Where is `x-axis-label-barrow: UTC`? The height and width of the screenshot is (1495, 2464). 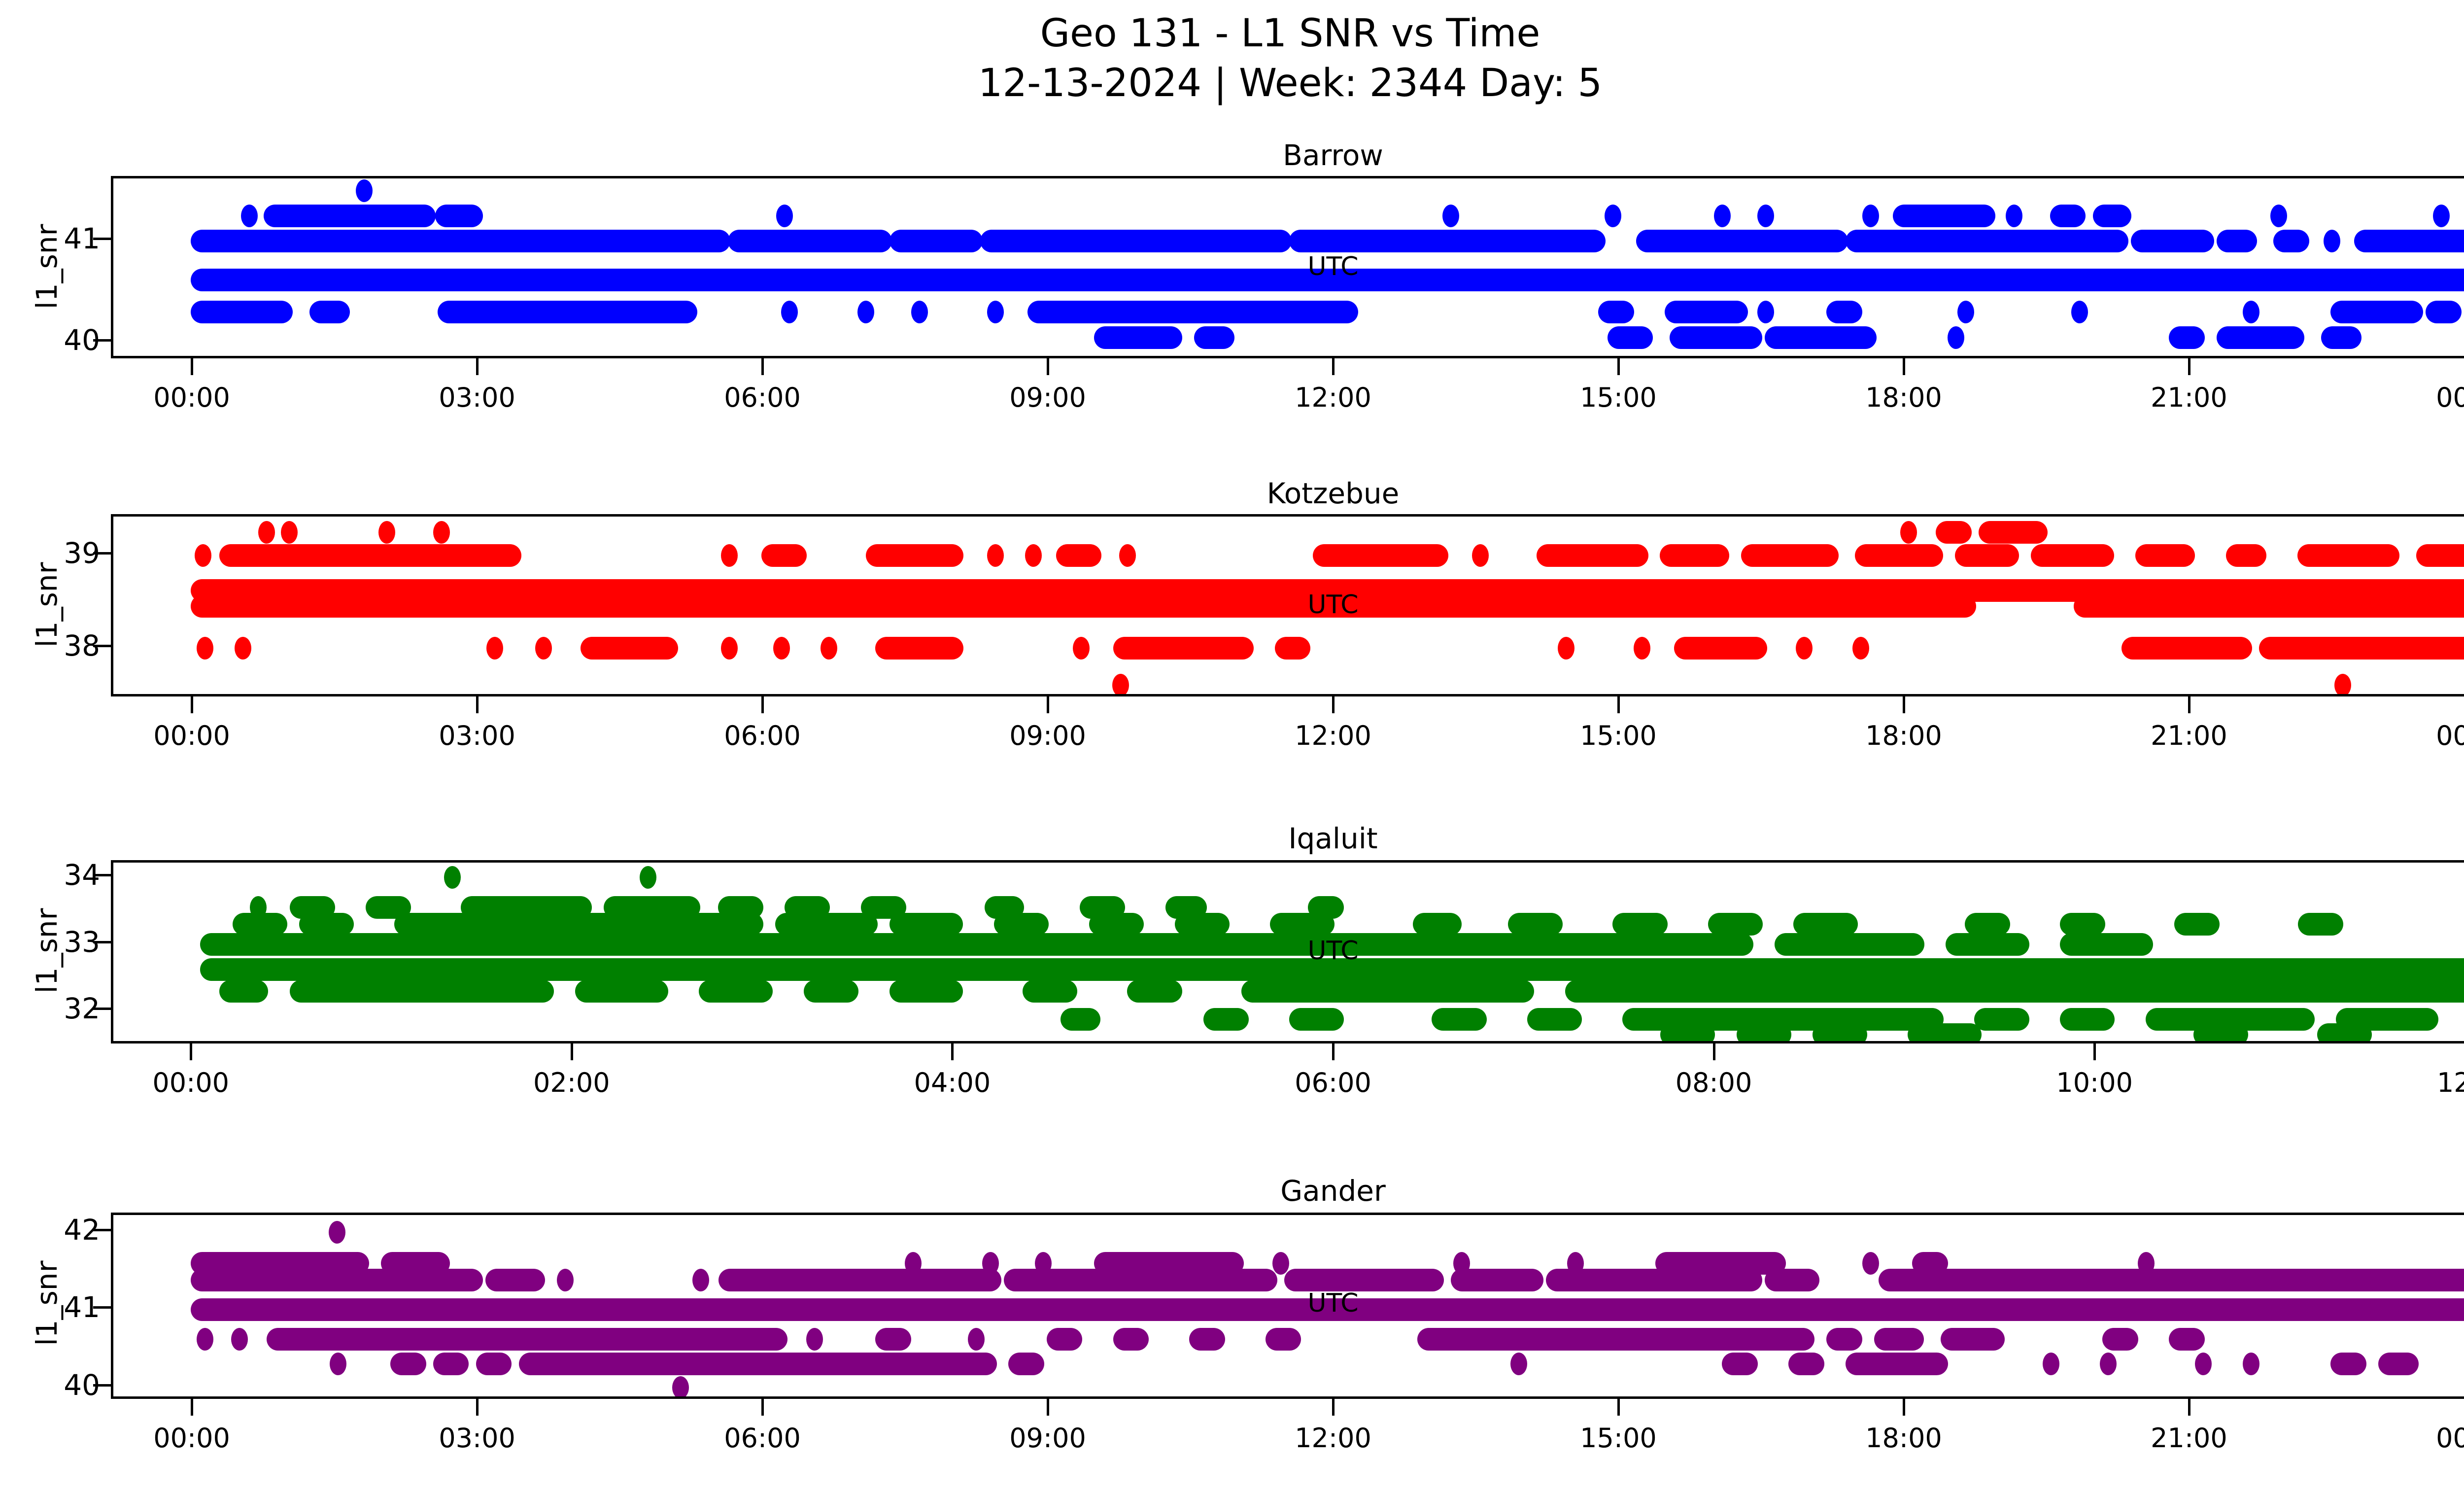 x-axis-label-barrow: UTC is located at coordinates (1333, 266).